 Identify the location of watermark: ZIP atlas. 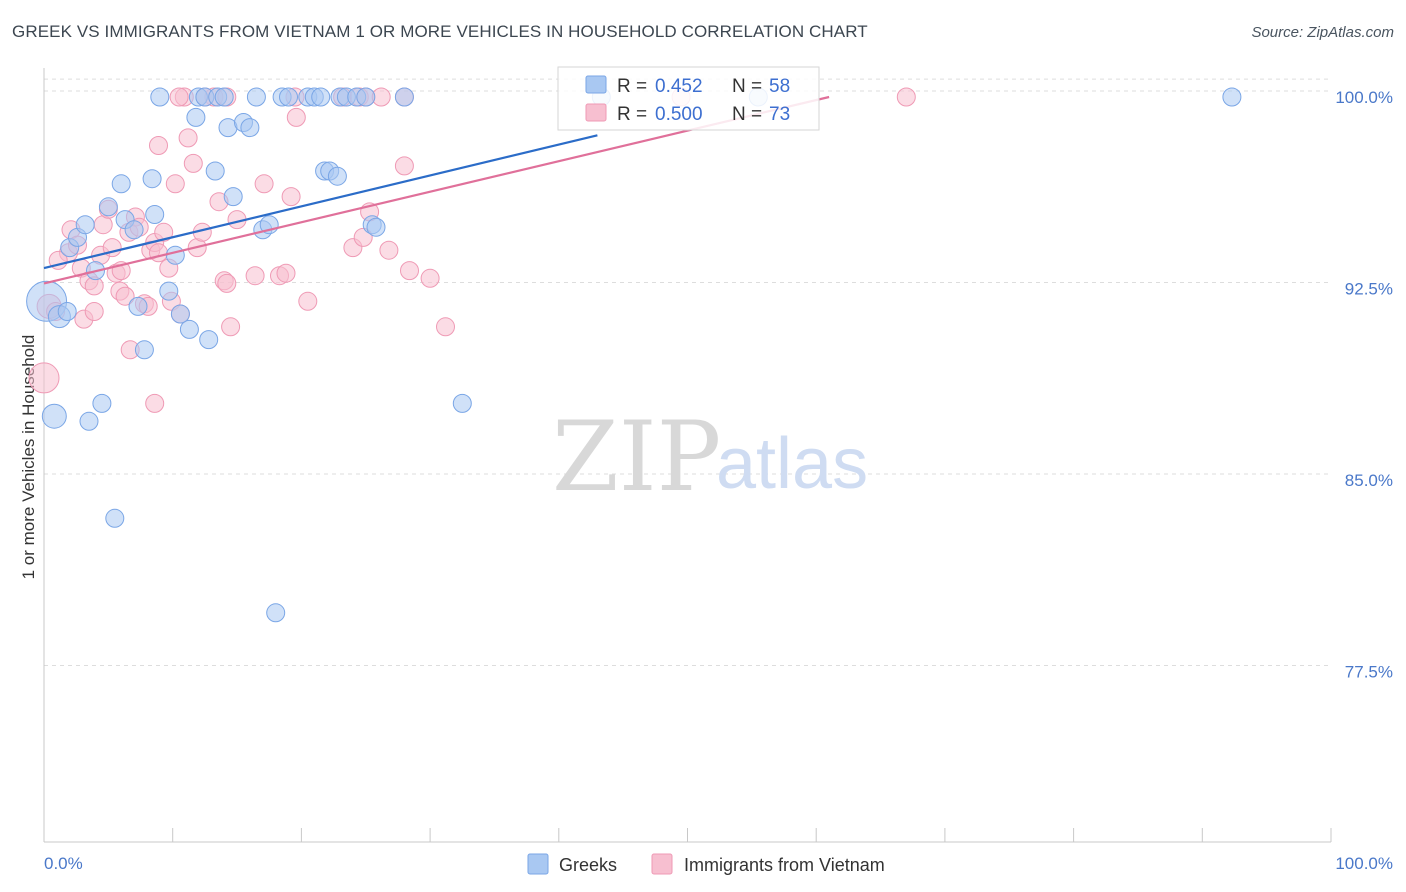
(710, 457).